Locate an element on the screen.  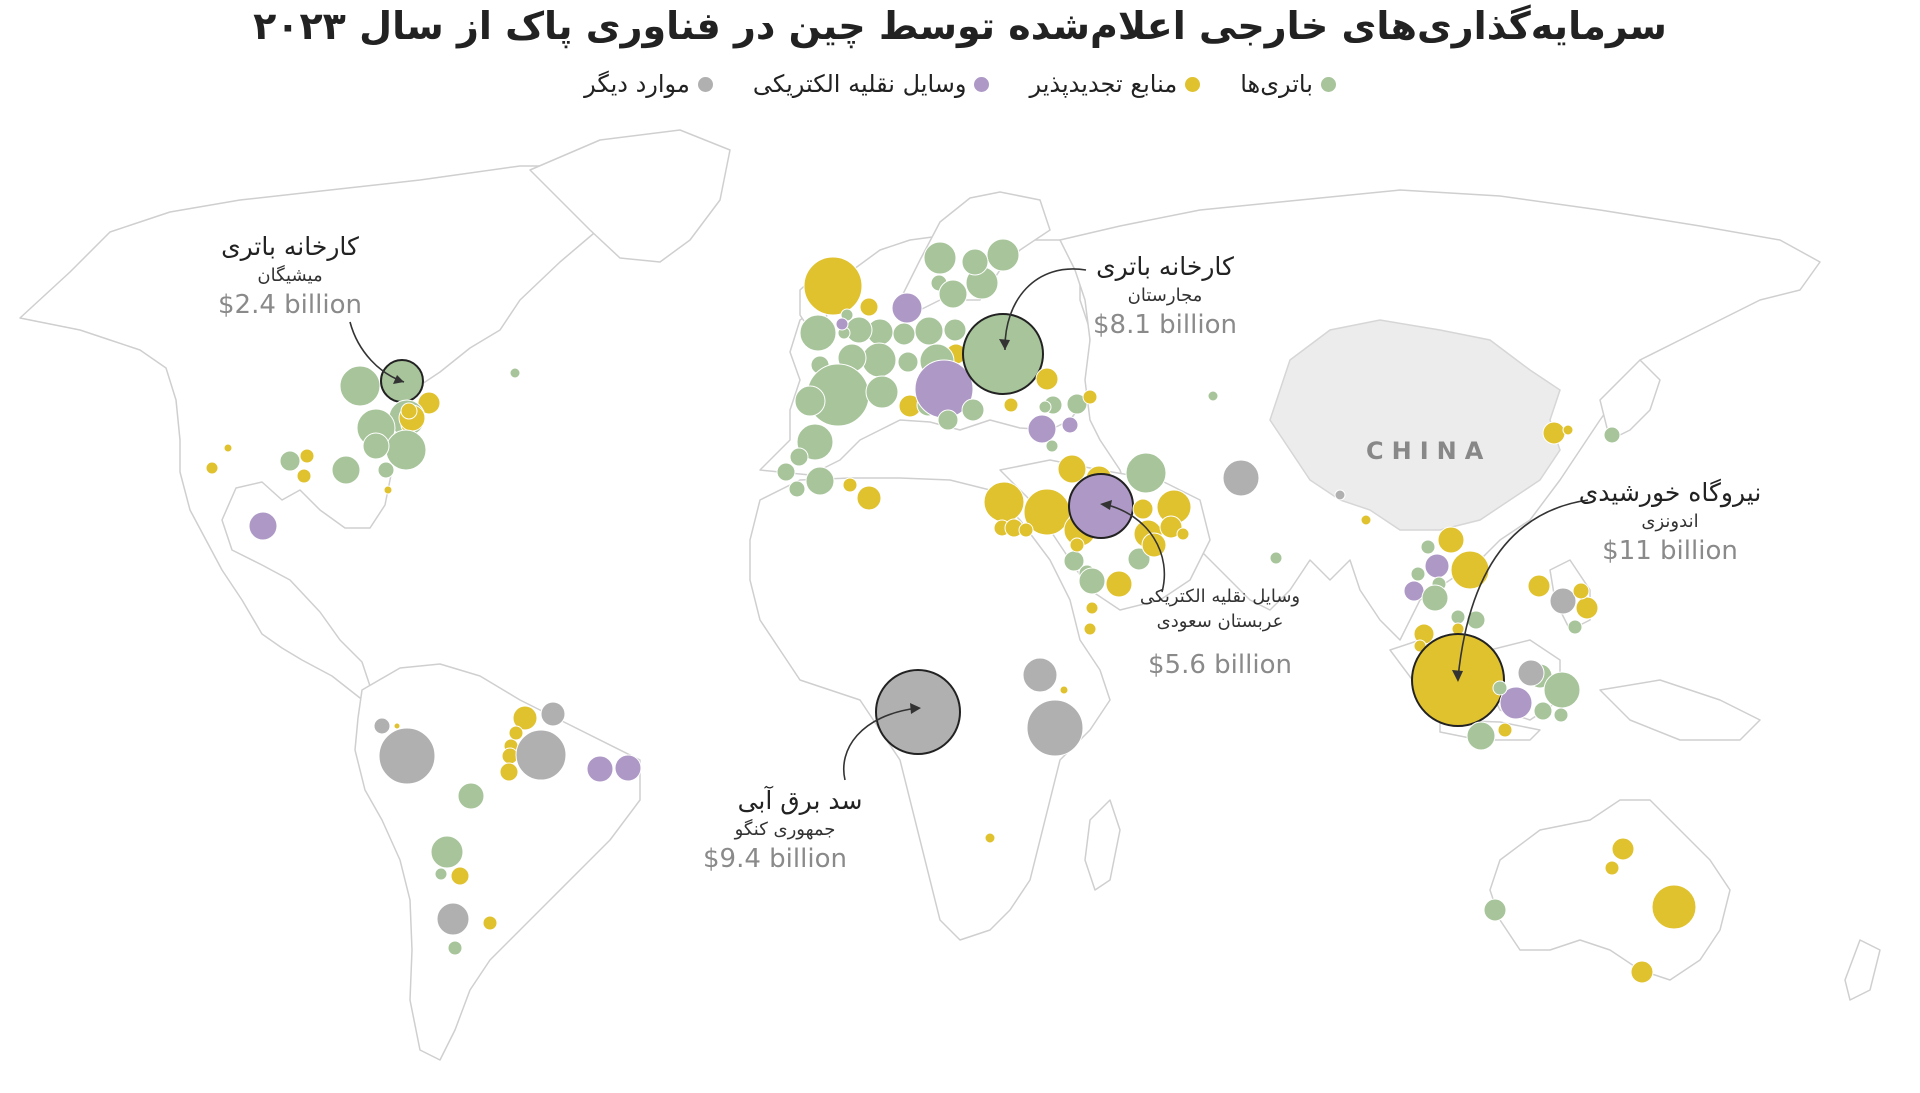
annotation-michigan-value: $2.4 billion is located at coordinates (290, 305).